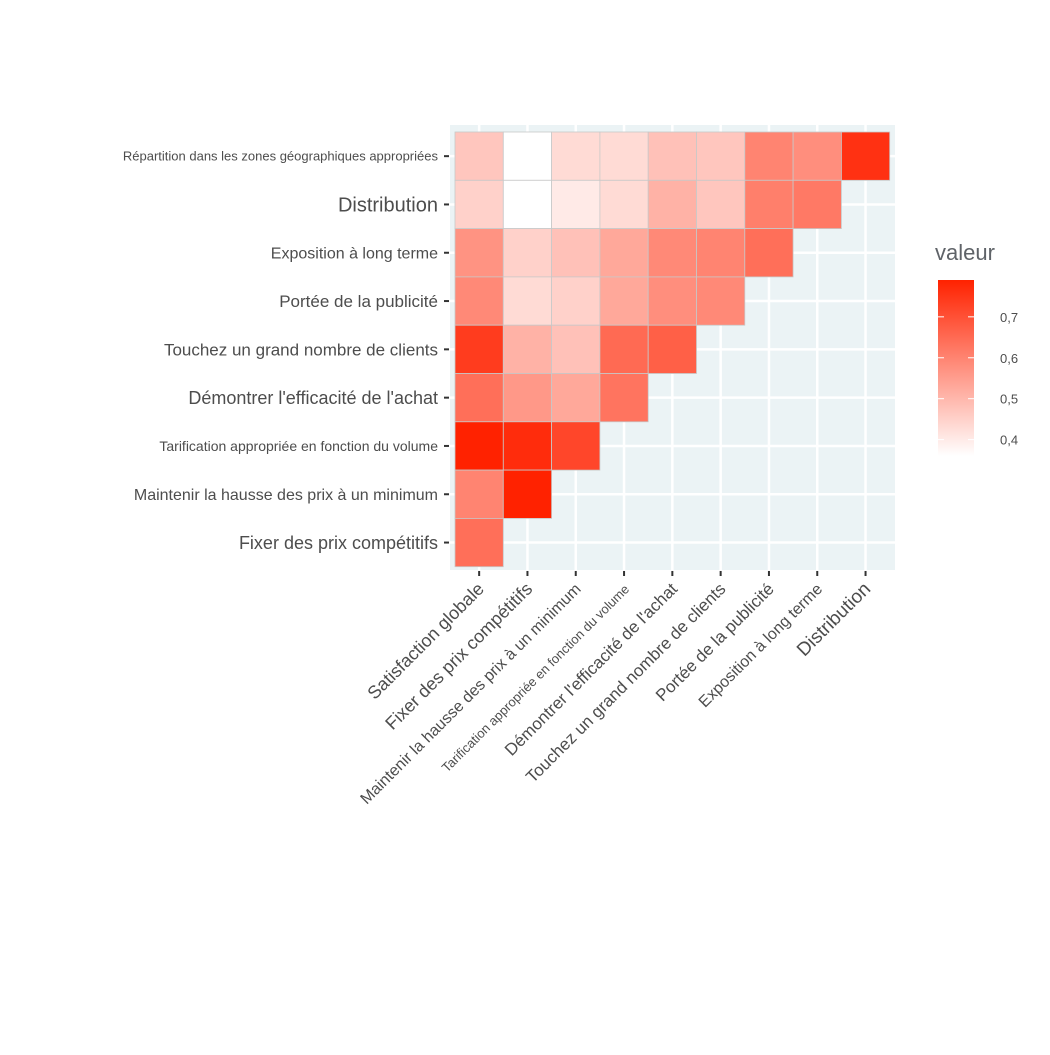  Describe the element at coordinates (313, 398) in the screenshot. I see `y-tick-label: Démontrer l'efficacité de l'achat` at that location.